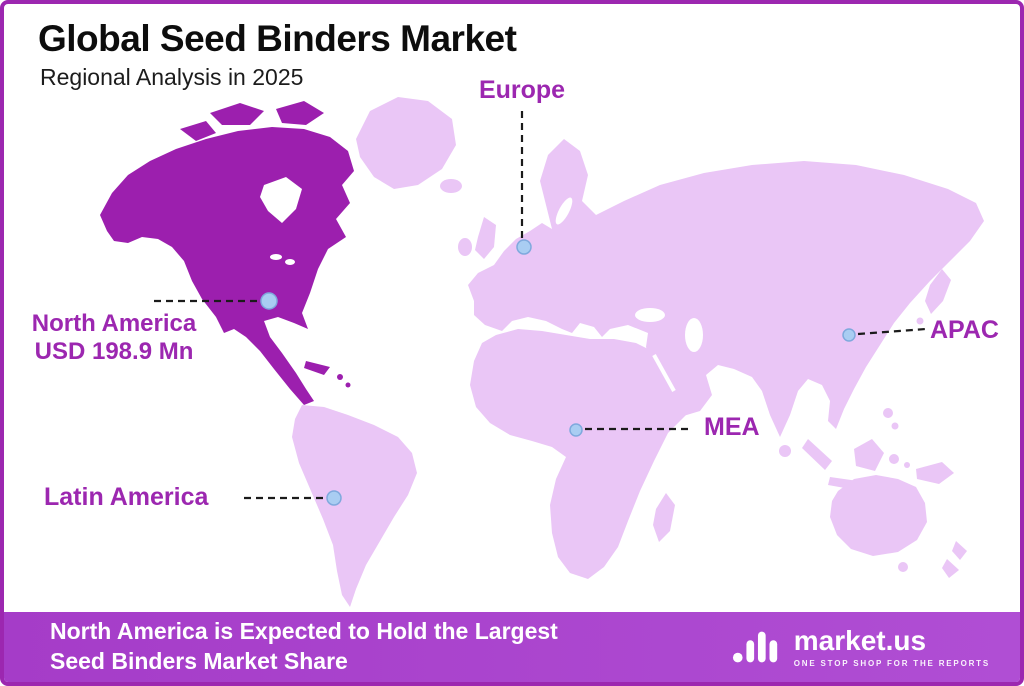 This screenshot has width=1024, height=686. Describe the element at coordinates (933, 297) in the screenshot. I see `japan-shape` at that location.